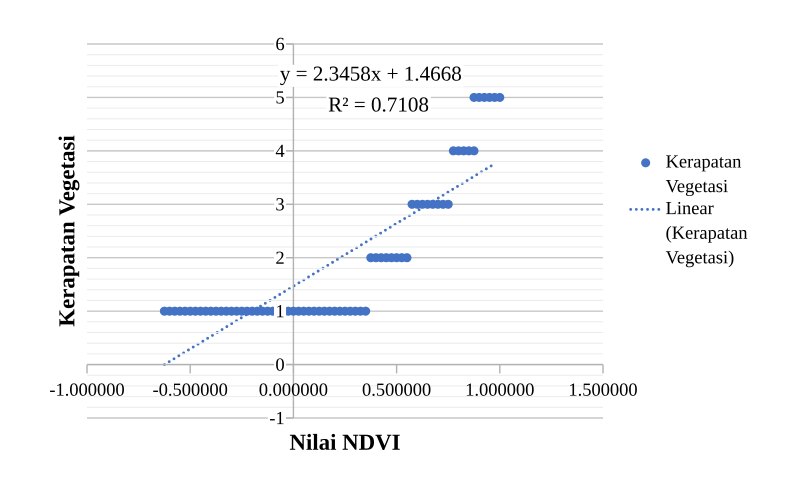  What do you see at coordinates (345, 442) in the screenshot?
I see `x-axis-title: Nilai NDVI` at bounding box center [345, 442].